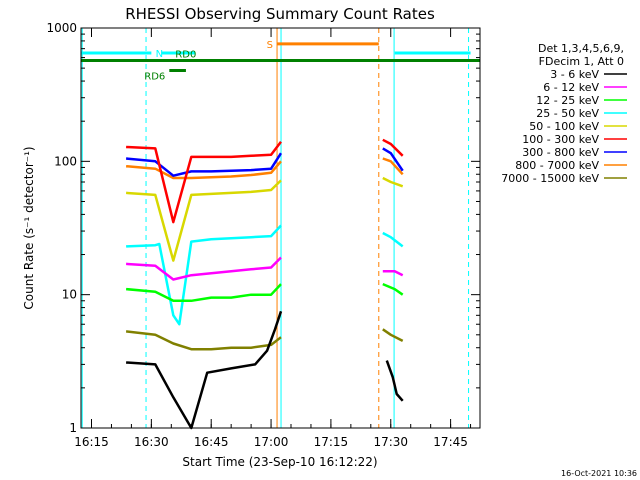 Image resolution: width=640 pixels, height=480 pixels. What do you see at coordinates (599, 473) in the screenshot?
I see `timestamp: 16-Oct-2021 10:36` at bounding box center [599, 473].